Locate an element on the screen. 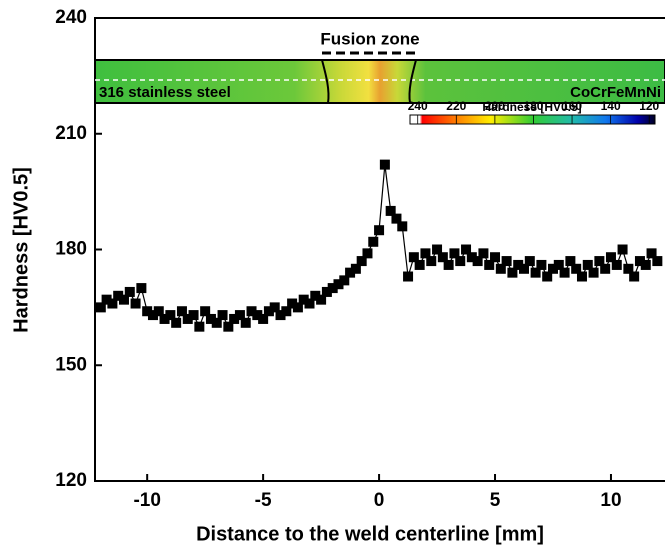 The height and width of the screenshot is (549, 665). x-tick-label: 5 is located at coordinates (495, 500).